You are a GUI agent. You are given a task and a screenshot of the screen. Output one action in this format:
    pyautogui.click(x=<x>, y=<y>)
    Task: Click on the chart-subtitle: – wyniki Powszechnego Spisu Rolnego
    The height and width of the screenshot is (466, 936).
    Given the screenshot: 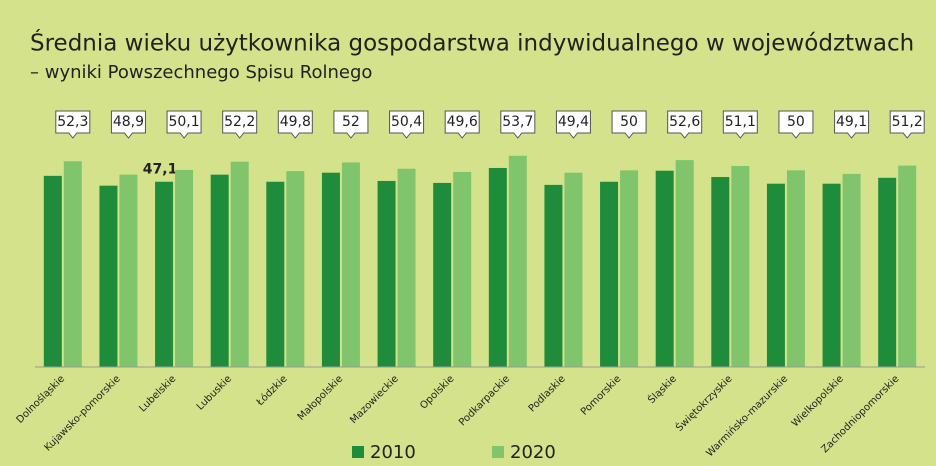 What is the action you would take?
    pyautogui.click(x=201, y=72)
    